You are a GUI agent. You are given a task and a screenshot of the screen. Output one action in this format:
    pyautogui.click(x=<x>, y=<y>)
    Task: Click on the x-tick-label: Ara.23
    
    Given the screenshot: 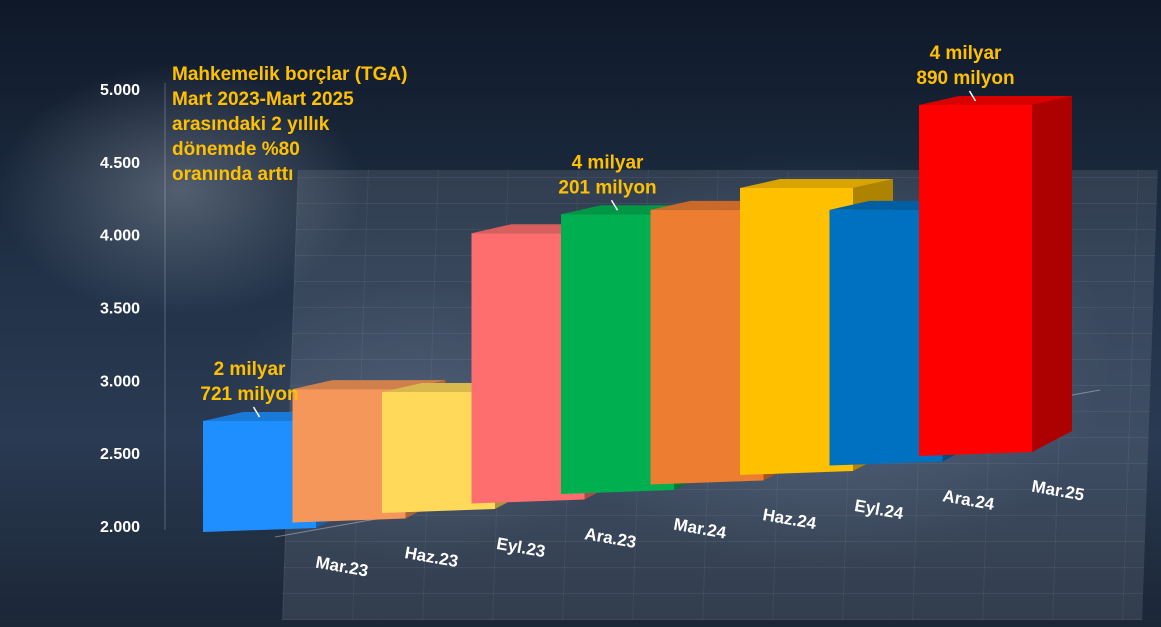 What is the action you would take?
    pyautogui.click(x=610, y=538)
    